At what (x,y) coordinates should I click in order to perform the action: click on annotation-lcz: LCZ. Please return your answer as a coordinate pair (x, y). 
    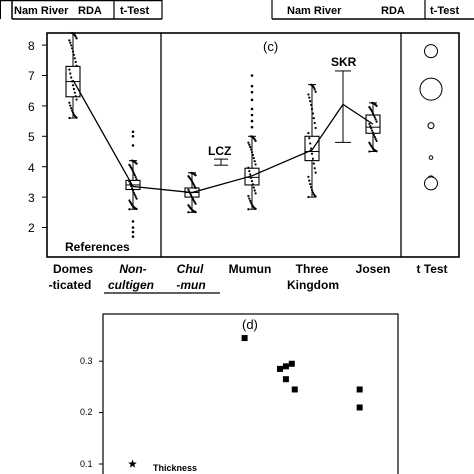
    Looking at the image, I should click on (219, 151).